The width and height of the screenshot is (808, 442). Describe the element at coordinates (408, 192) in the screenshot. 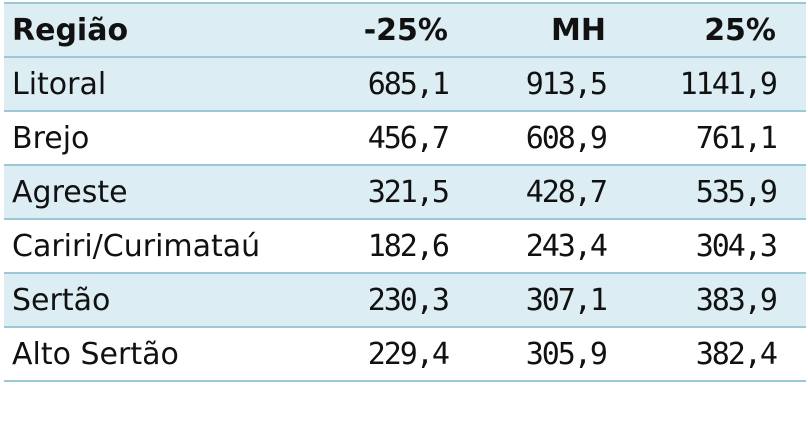

I see `value-minus-25: 321,5` at that location.